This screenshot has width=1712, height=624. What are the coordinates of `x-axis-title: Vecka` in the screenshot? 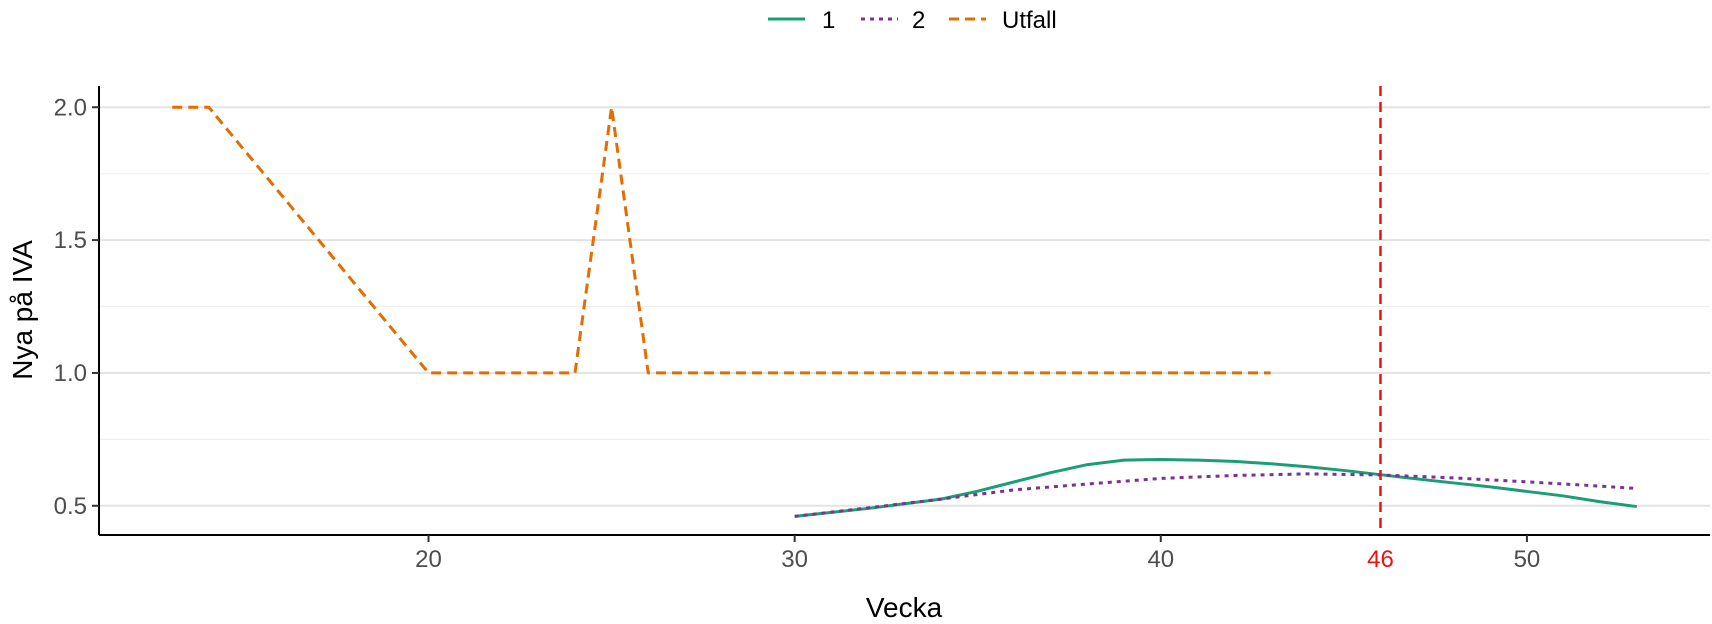 It's located at (904, 607).